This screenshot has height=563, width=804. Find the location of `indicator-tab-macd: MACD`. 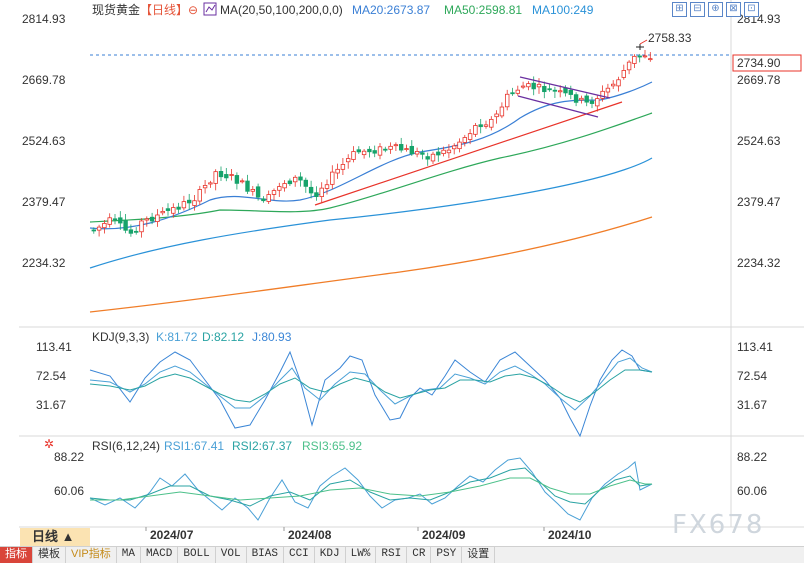

indicator-tab-macd: MACD is located at coordinates (160, 555).